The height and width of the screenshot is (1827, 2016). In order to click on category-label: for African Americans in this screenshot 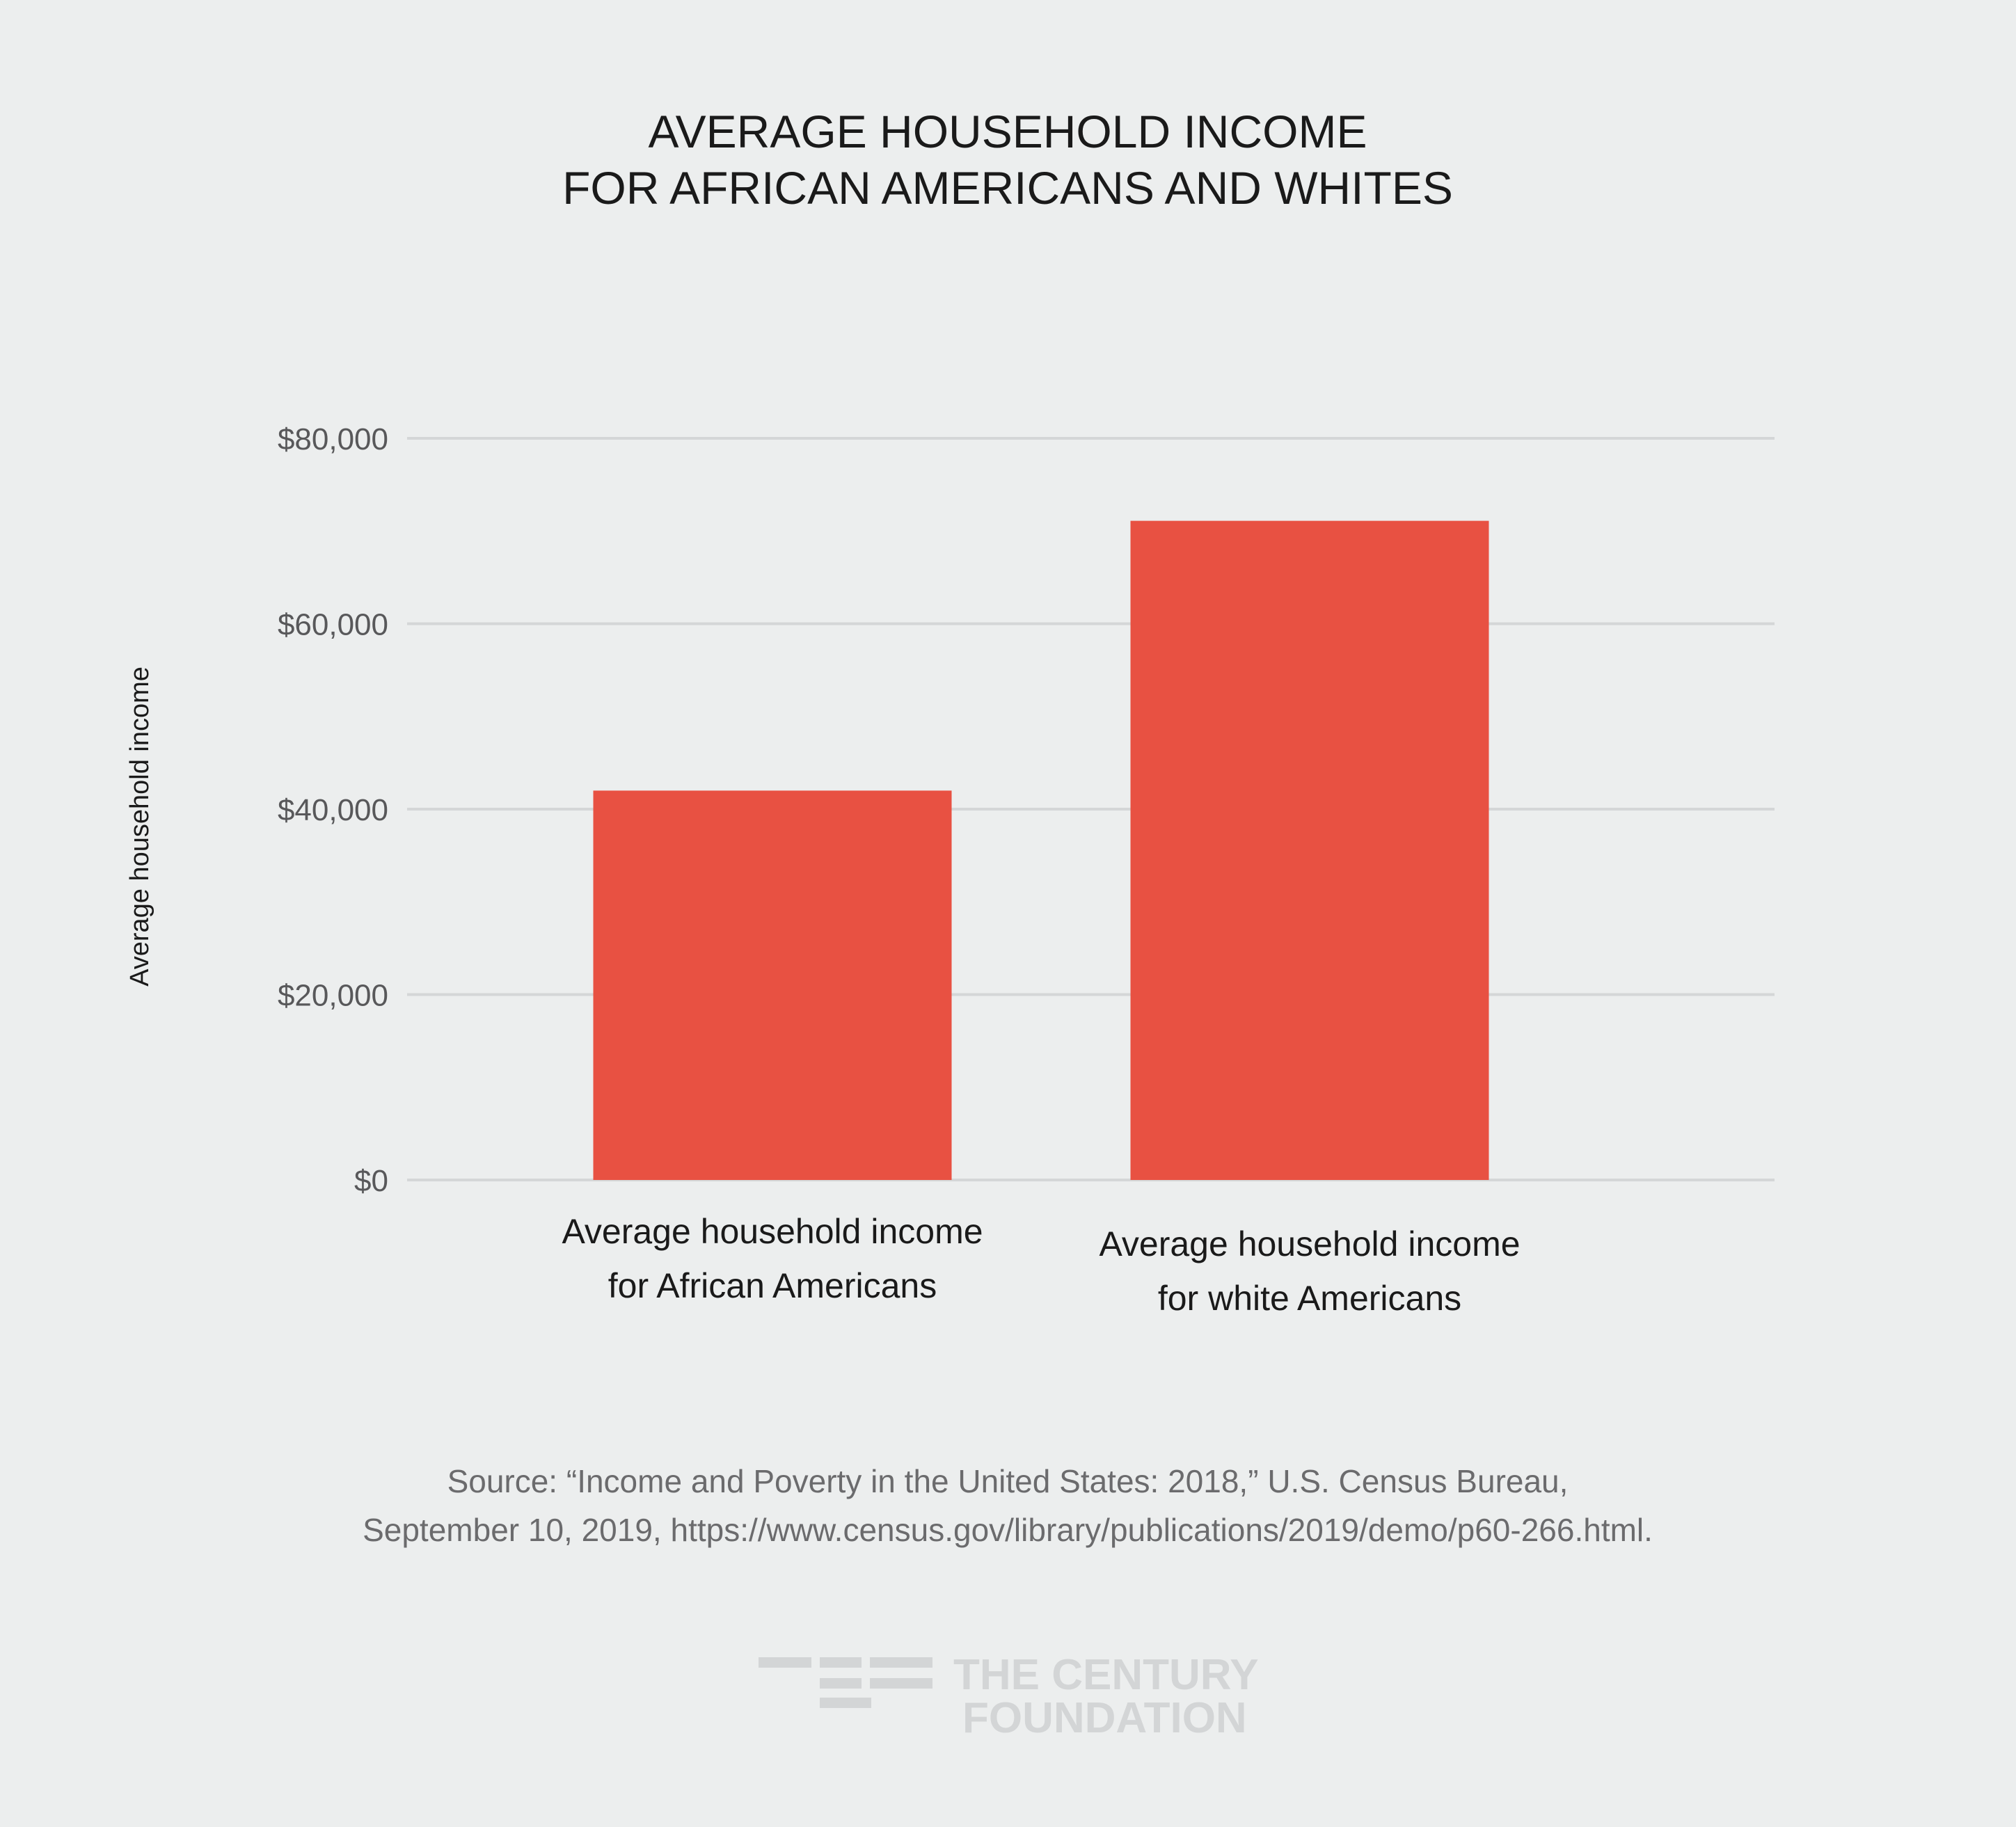, I will do `click(772, 1285)`.